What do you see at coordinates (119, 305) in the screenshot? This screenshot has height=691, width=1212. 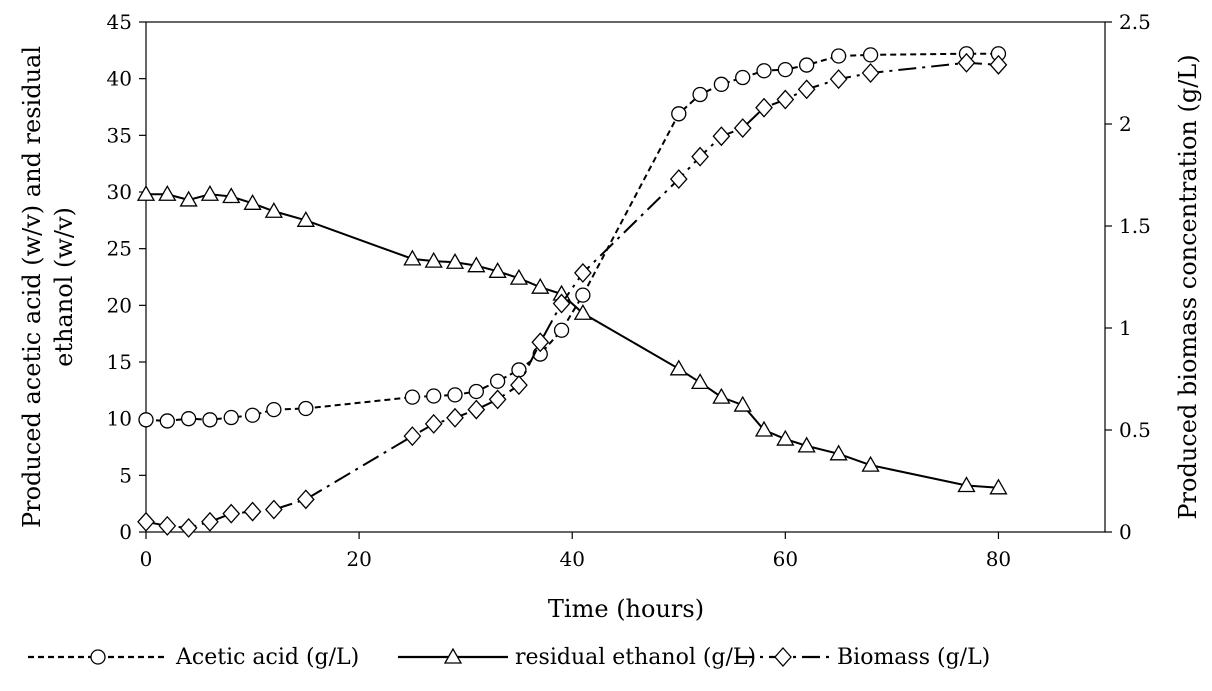 I see `y-left-tick-label: 20` at bounding box center [119, 305].